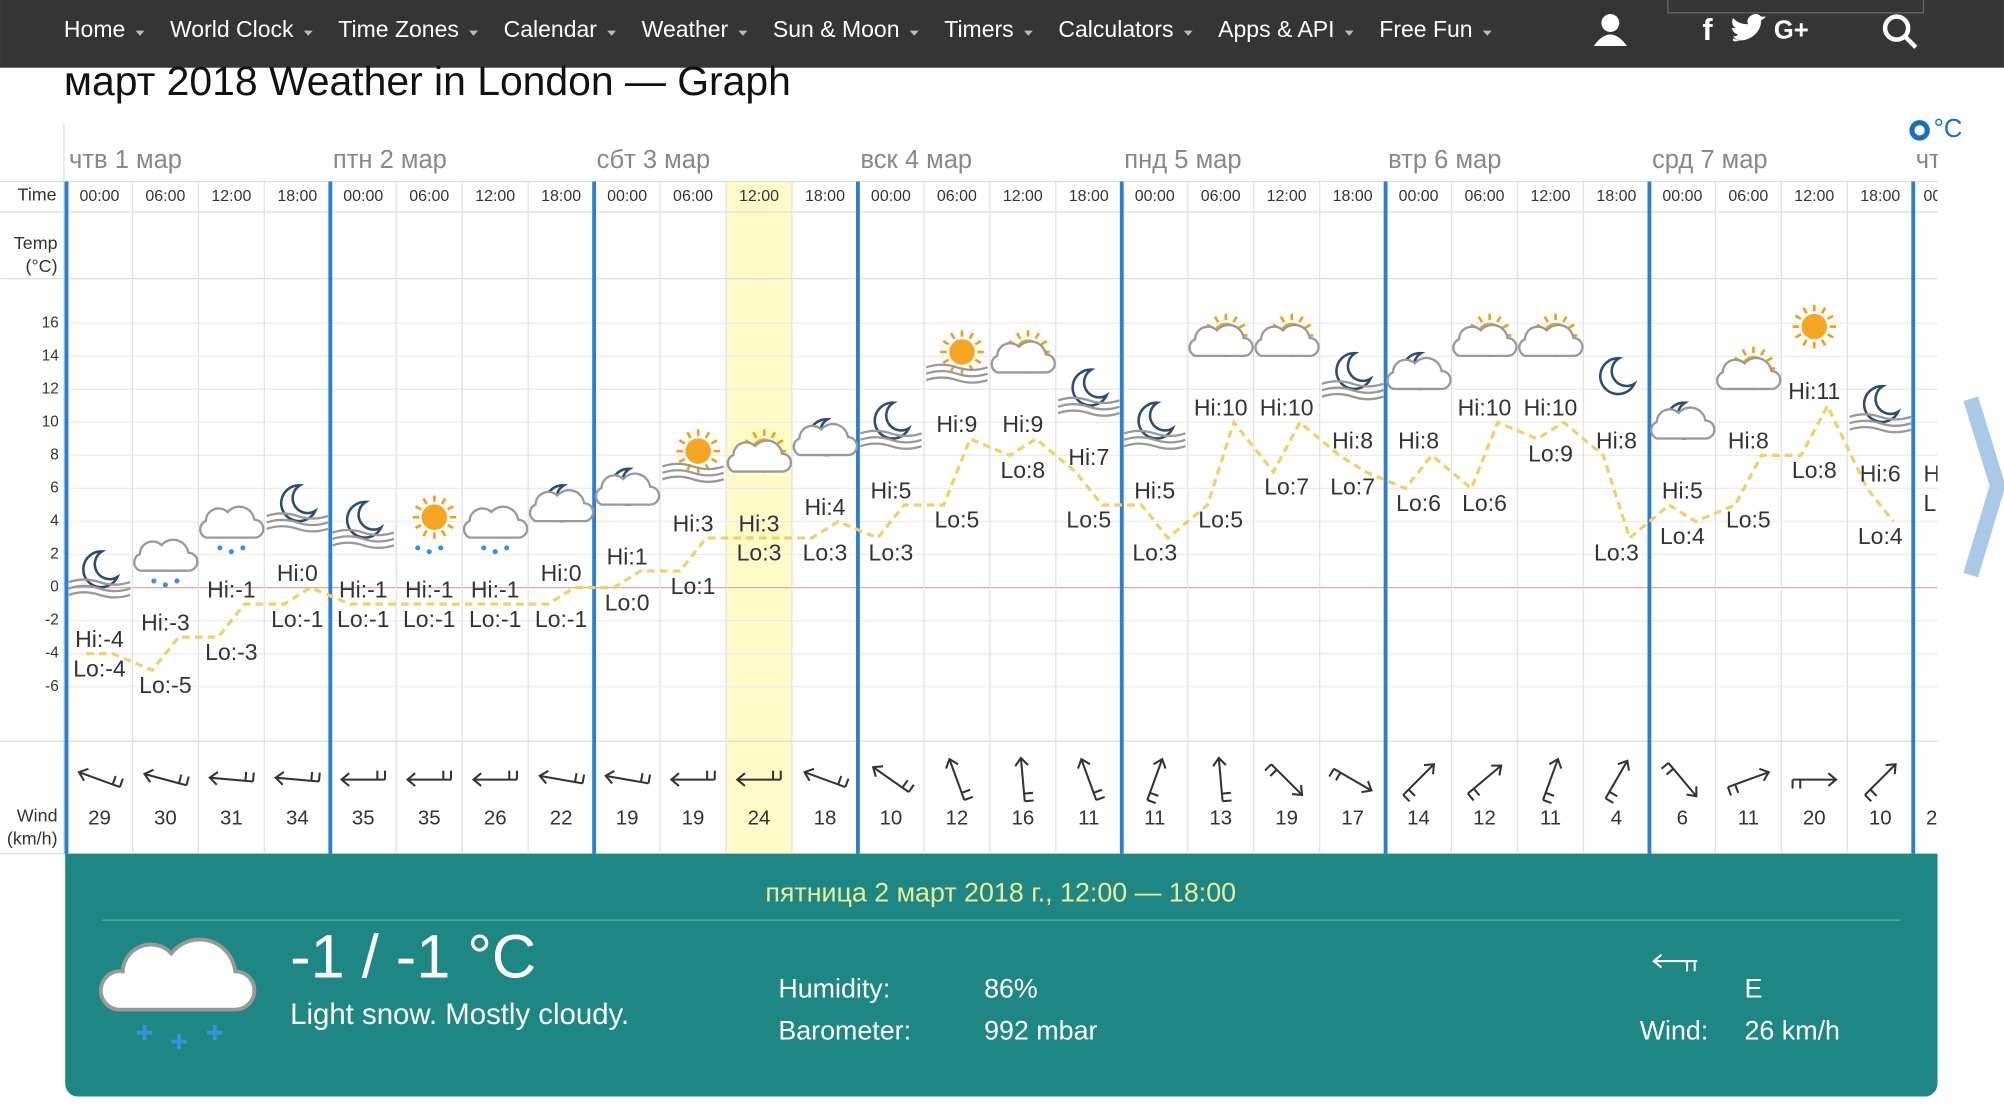 The width and height of the screenshot is (2004, 1106). What do you see at coordinates (653, 160) in the screenshot?
I see `day-label: сбт 3 мар` at bounding box center [653, 160].